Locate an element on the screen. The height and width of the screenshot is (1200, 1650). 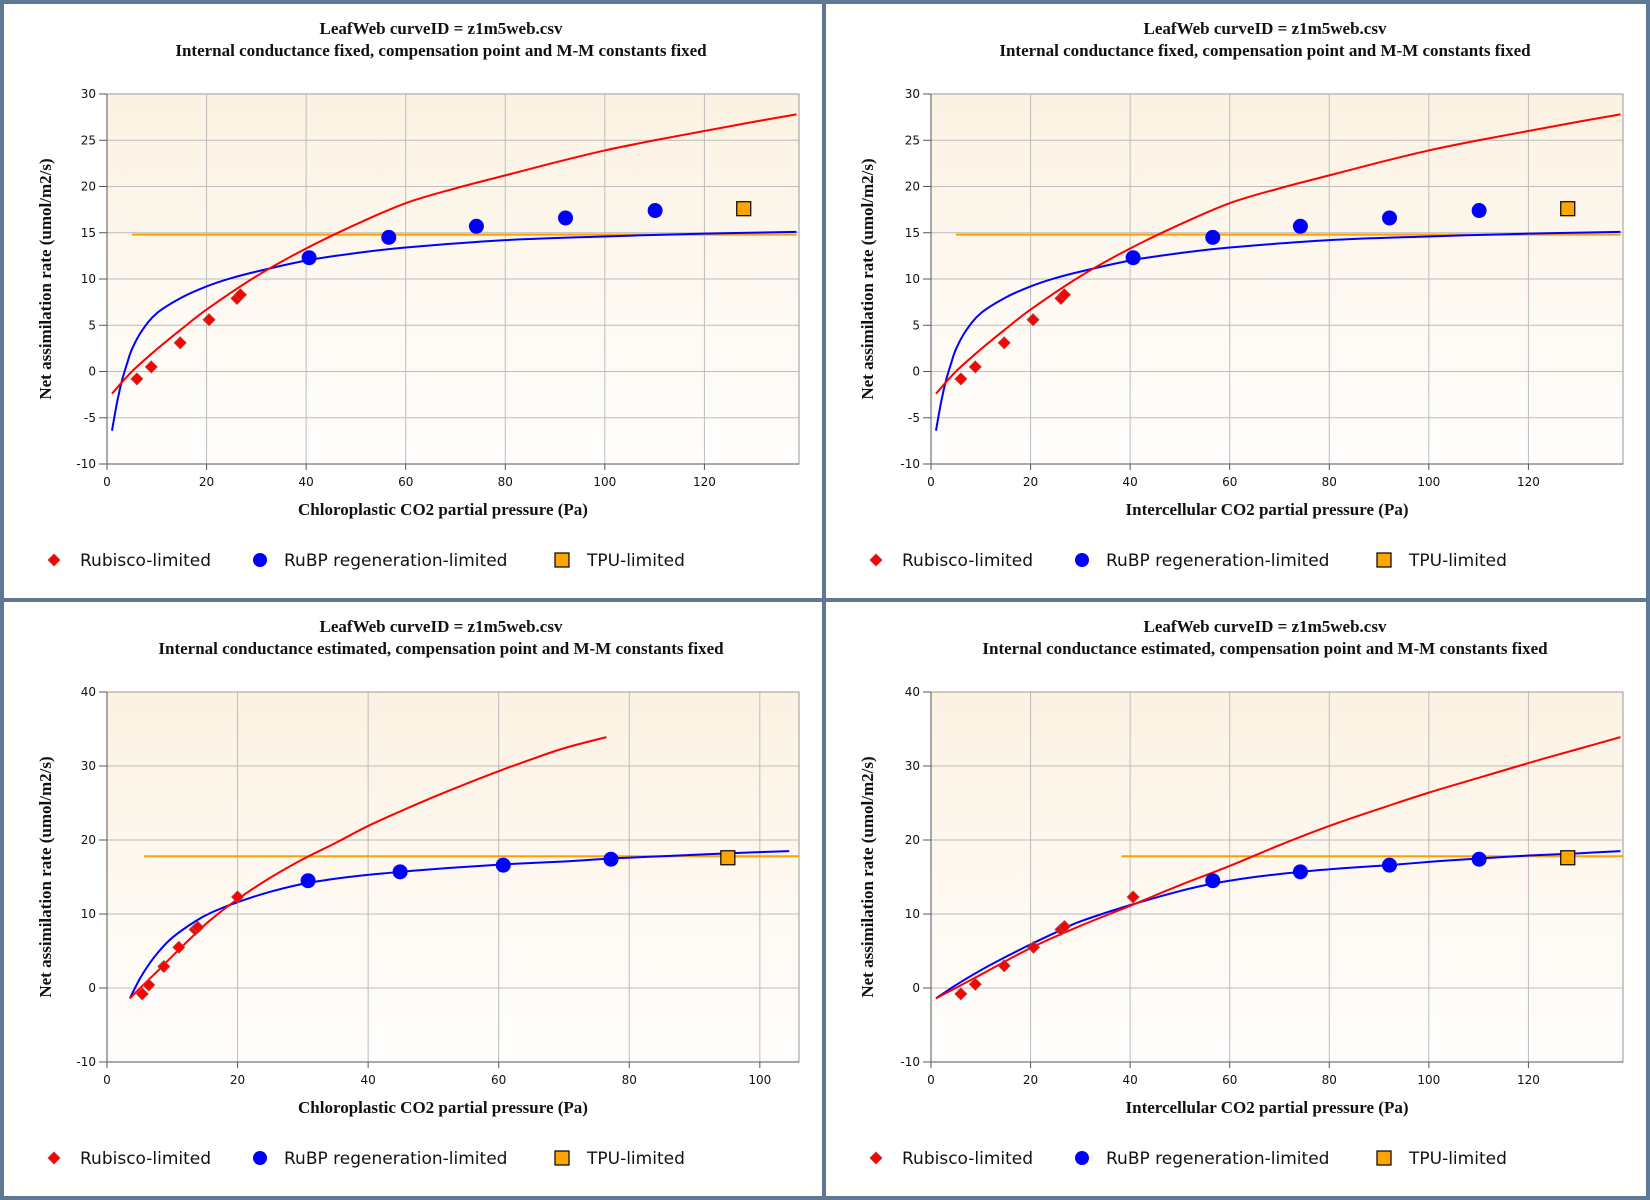
y-tick-label: 5 is located at coordinates (916, 325).